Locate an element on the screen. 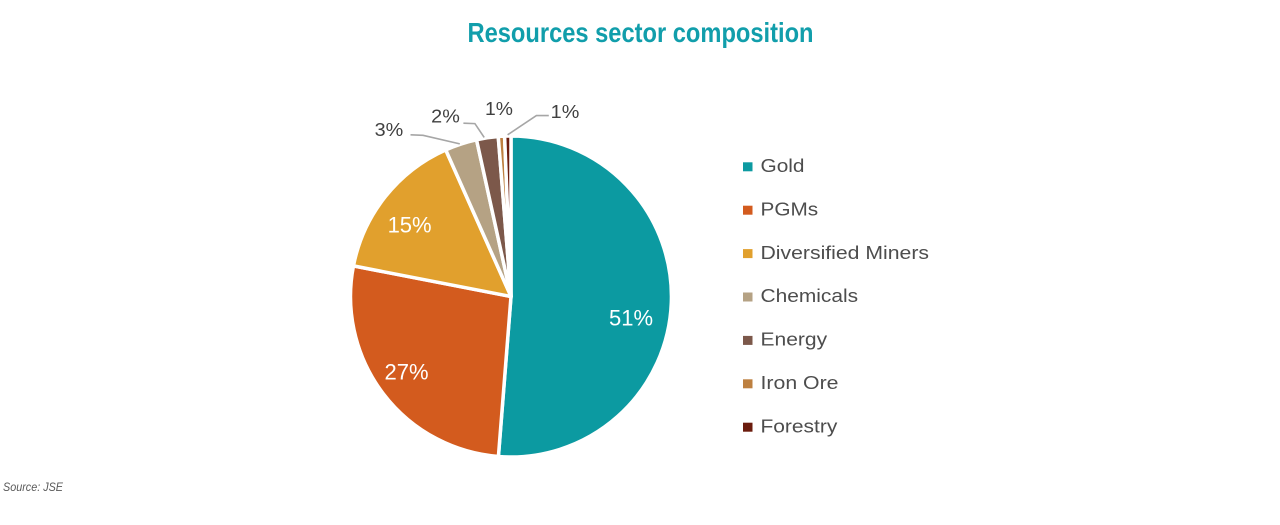  svg-text: Energy is located at coordinates (794, 340).